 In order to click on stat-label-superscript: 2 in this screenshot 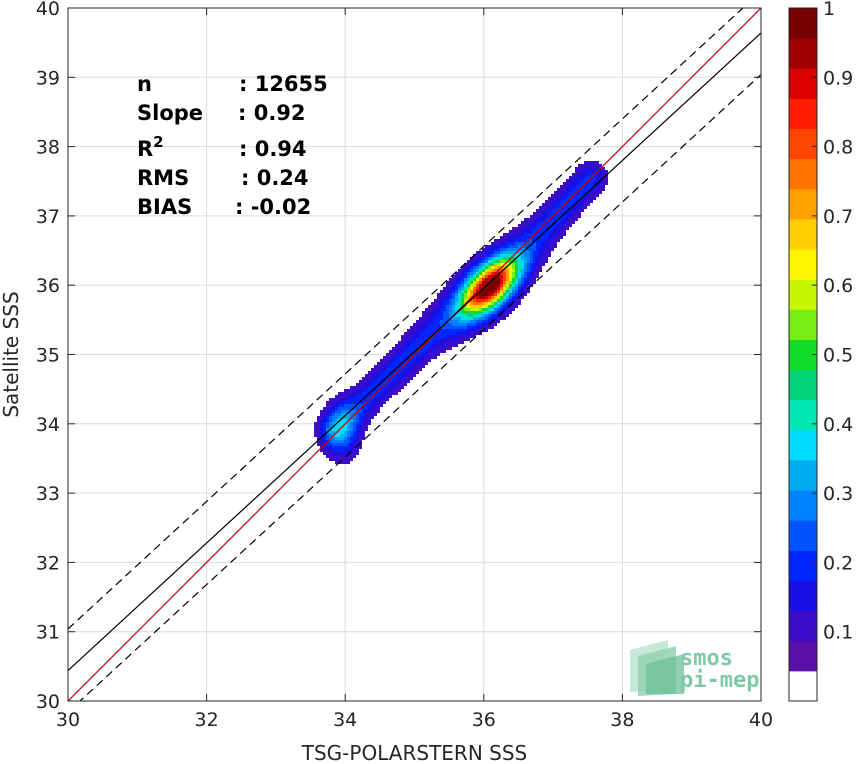, I will do `click(158, 142)`.